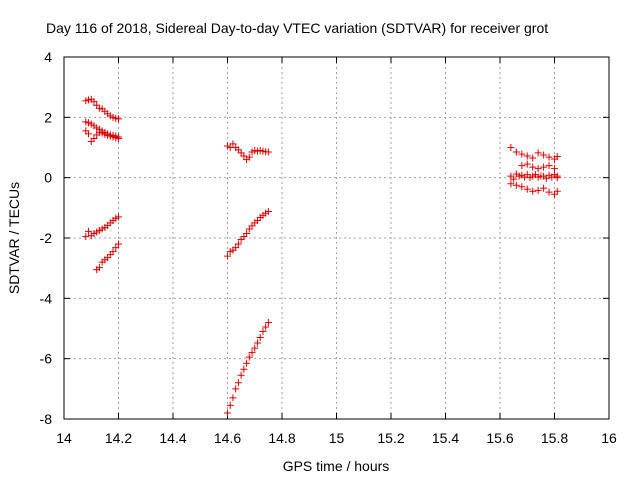 The height and width of the screenshot is (480, 640). What do you see at coordinates (48, 178) in the screenshot?
I see `y-tick-label: 0` at bounding box center [48, 178].